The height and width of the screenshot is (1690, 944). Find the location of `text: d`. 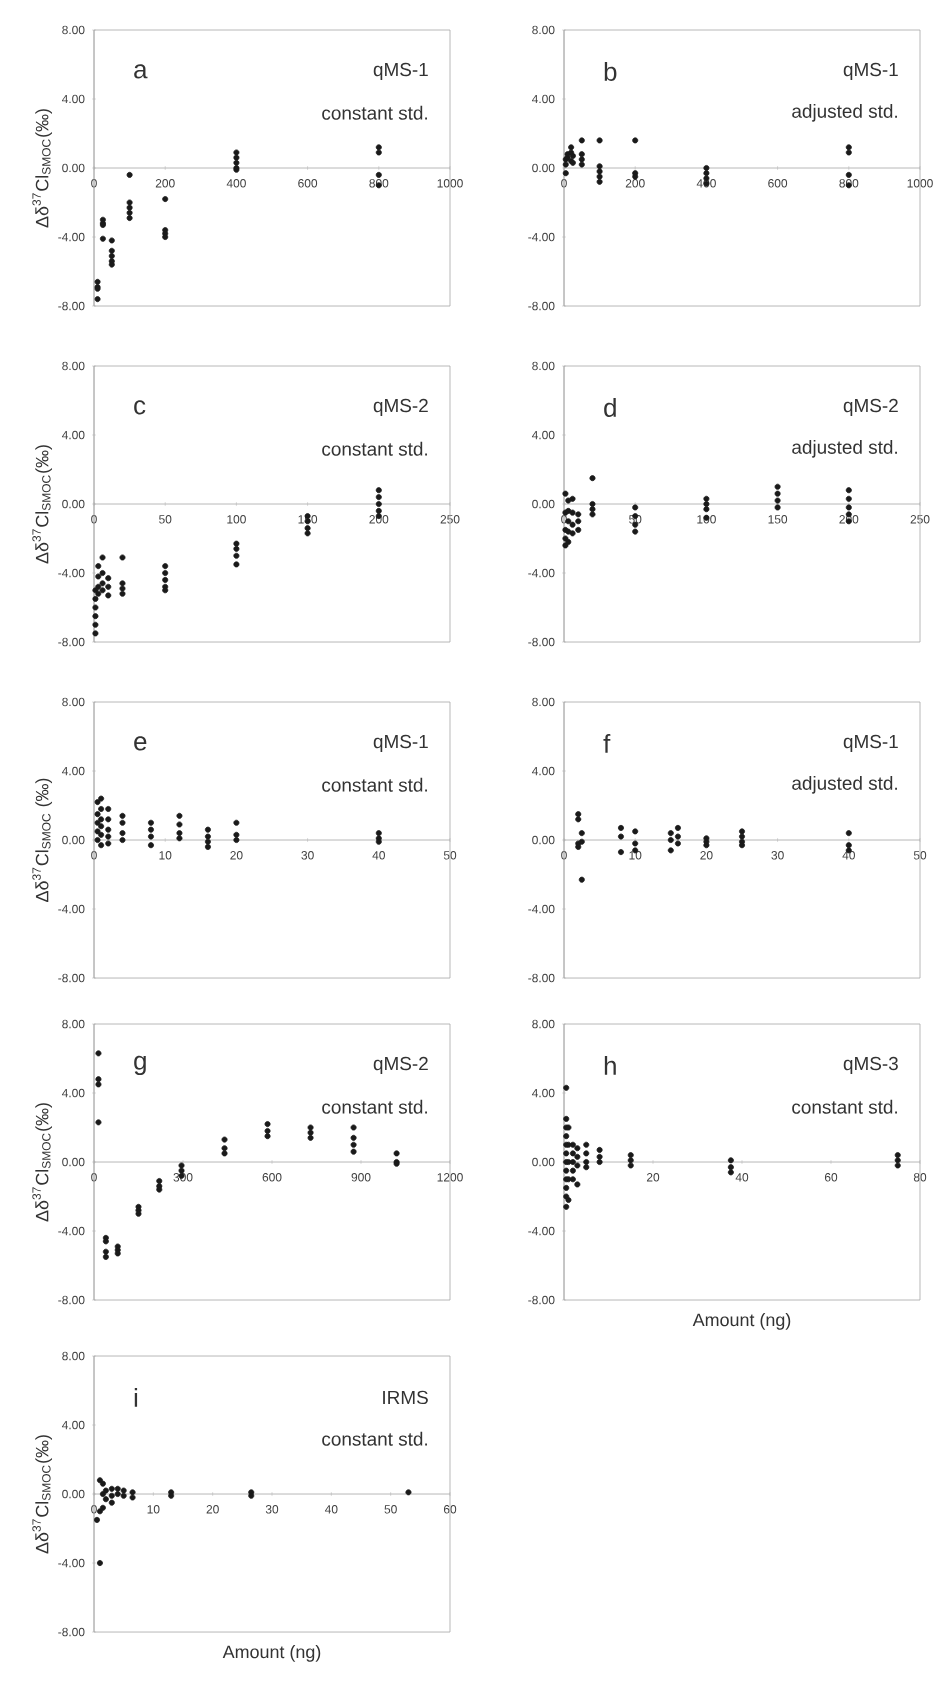

text: d is located at coordinates (610, 407).